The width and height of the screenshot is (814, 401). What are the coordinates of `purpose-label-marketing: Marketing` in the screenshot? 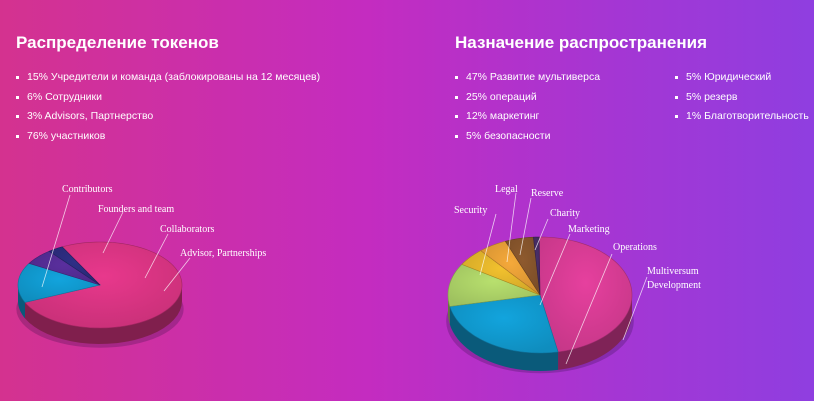 It's located at (589, 229).